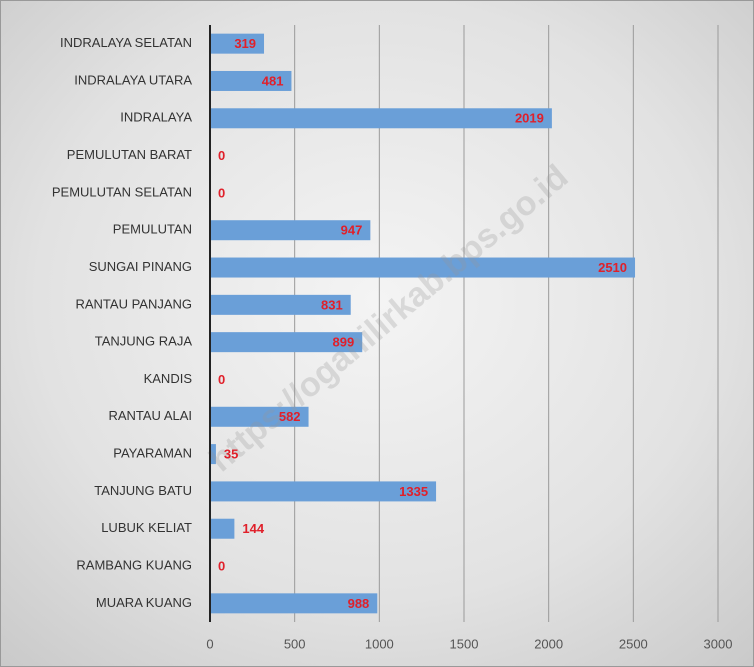 The width and height of the screenshot is (754, 667). I want to click on x-tick-label: 500, so click(295, 643).